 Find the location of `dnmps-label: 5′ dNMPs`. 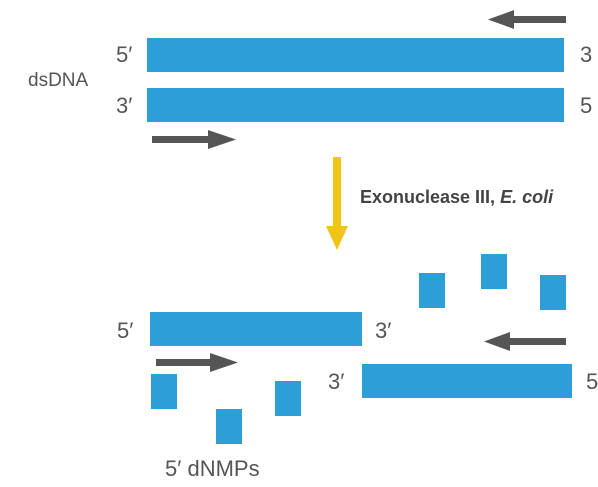

dnmps-label: 5′ dNMPs is located at coordinates (212, 468).